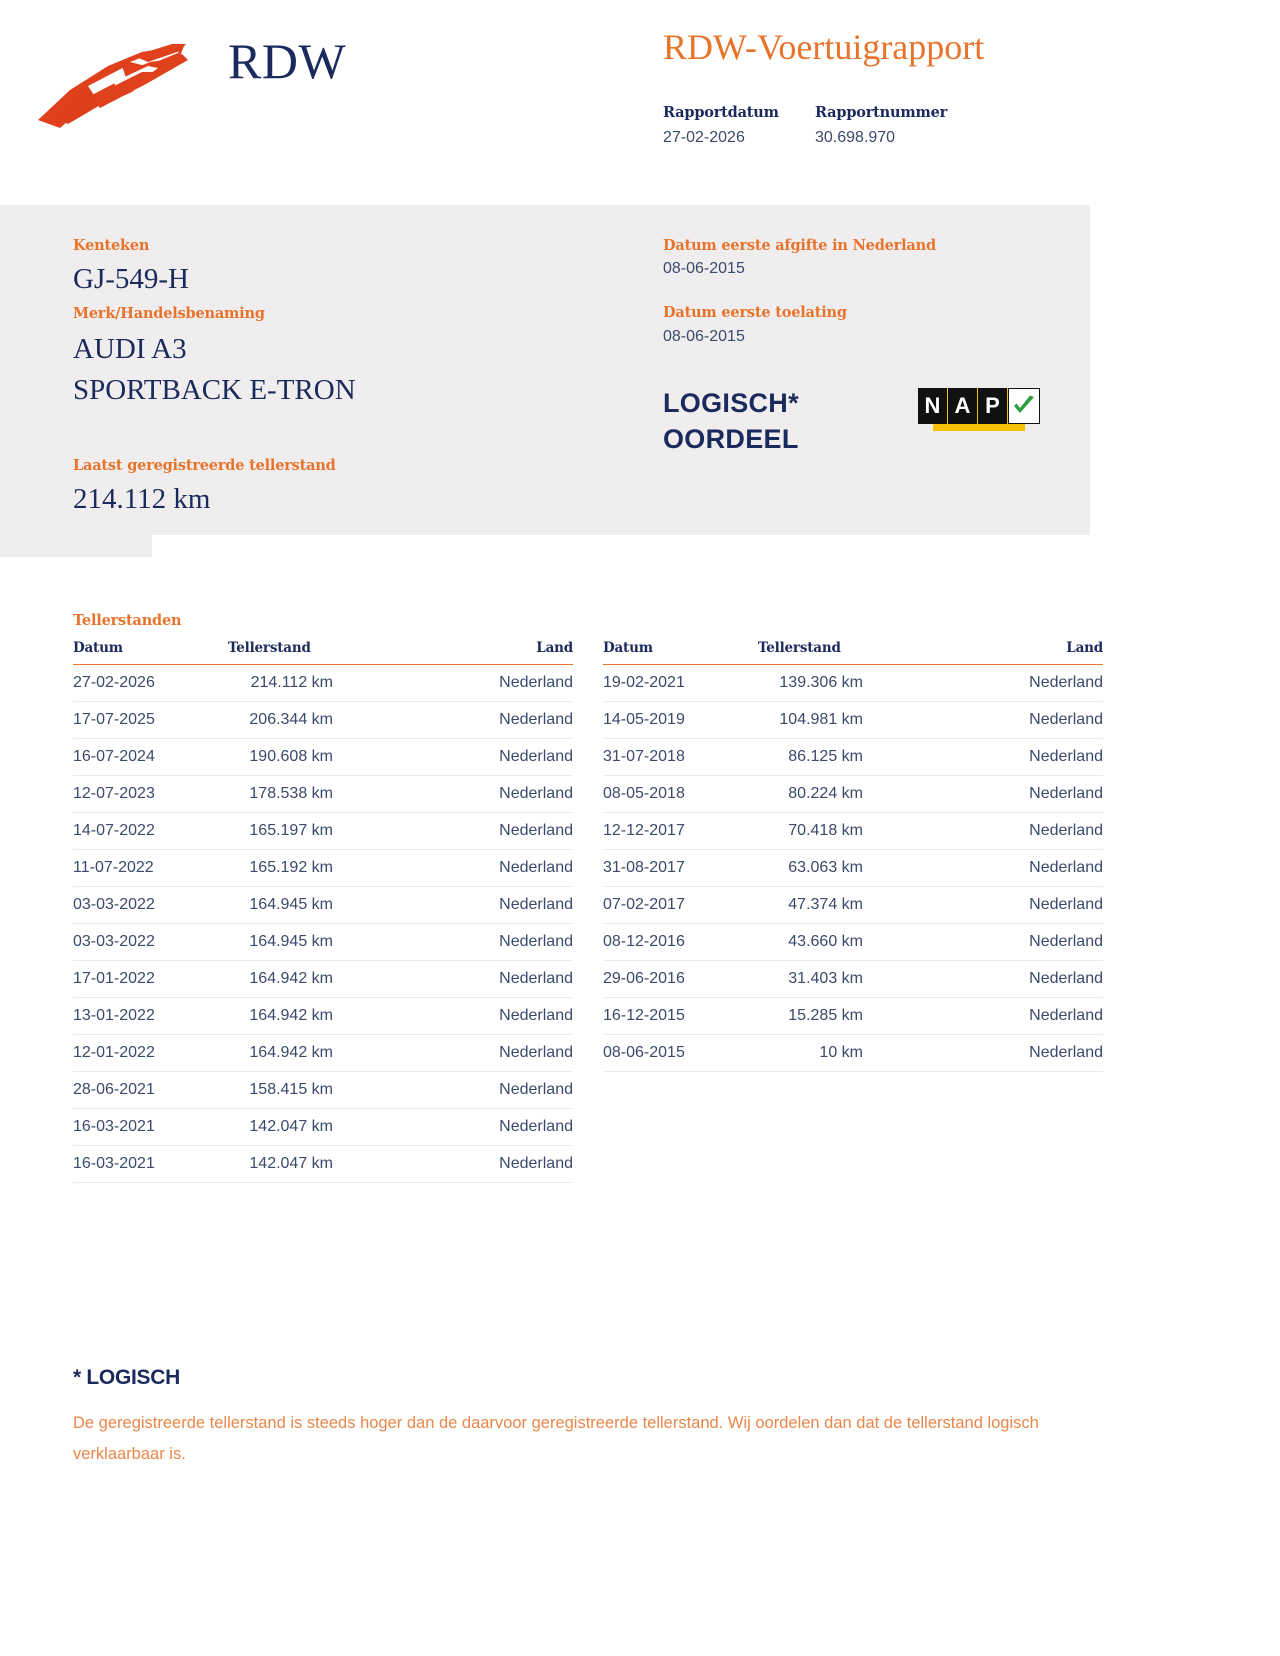 This screenshot has width=1280, height=1656. I want to click on toelating-label: Datum eerste toelating, so click(755, 313).